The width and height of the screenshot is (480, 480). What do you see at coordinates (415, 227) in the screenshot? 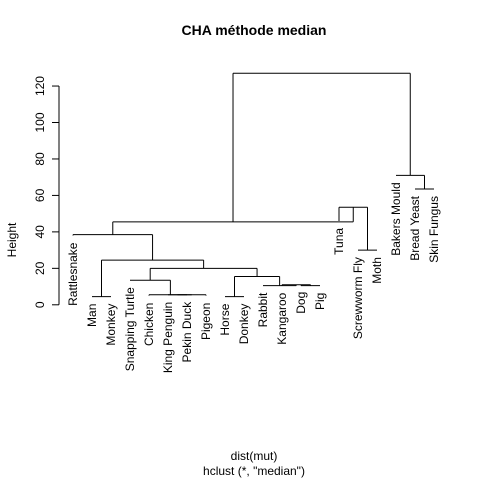
I see `leaf-label: Bread Yeast` at bounding box center [415, 227].